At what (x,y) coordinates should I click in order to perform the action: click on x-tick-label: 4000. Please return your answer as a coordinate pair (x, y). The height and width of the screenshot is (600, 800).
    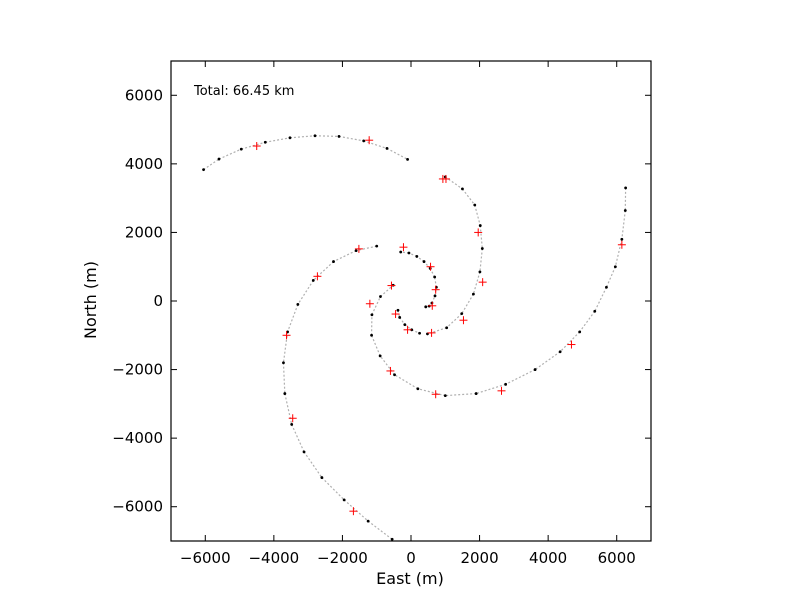
    Looking at the image, I should click on (548, 558).